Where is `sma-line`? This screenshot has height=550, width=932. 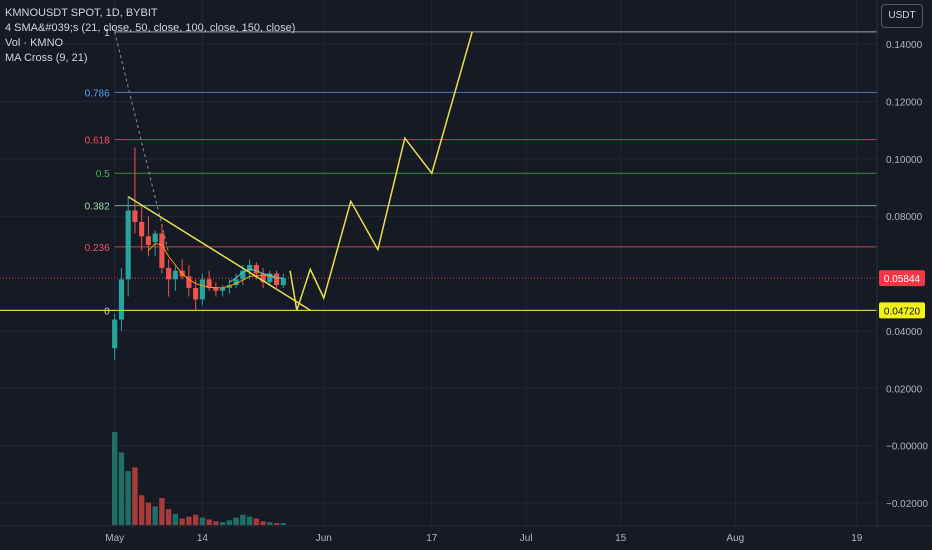 sma-line is located at coordinates (216, 265).